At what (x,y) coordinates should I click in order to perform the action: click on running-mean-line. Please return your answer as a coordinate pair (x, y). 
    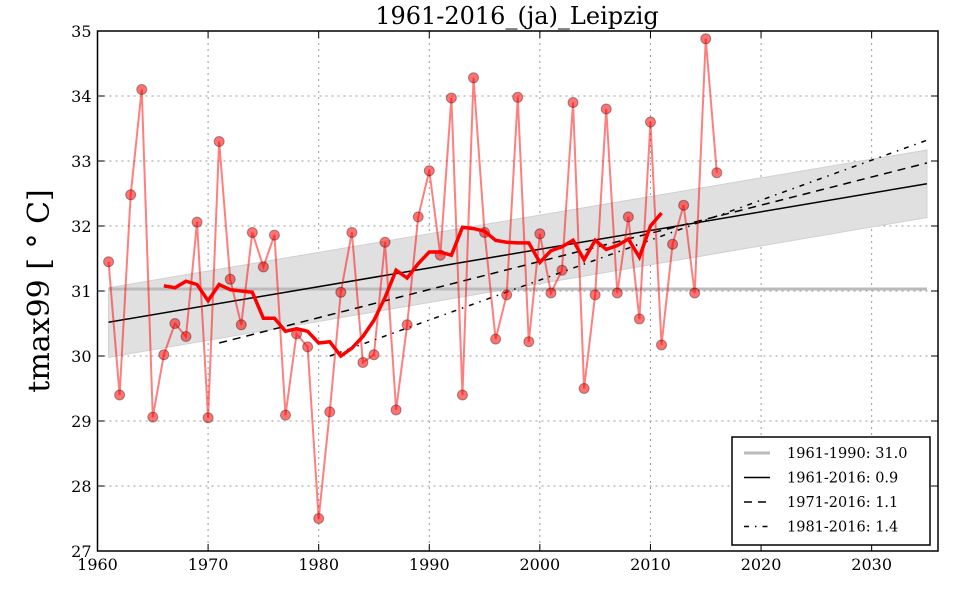
    Looking at the image, I should click on (413, 285).